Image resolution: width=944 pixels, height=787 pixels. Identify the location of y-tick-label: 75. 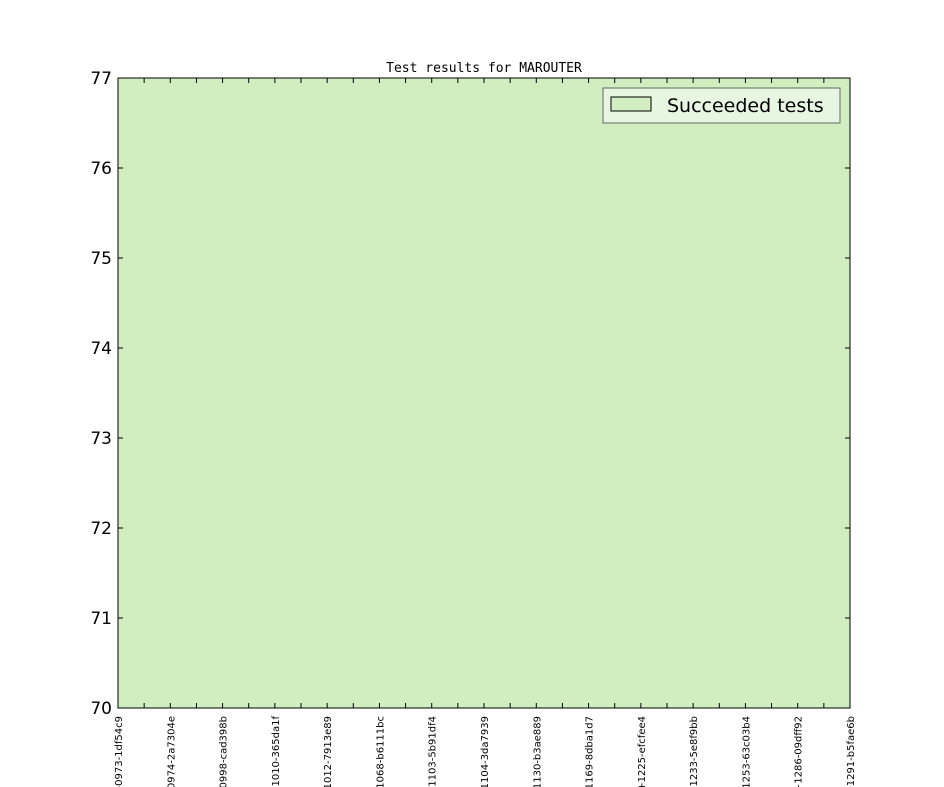
(101, 259).